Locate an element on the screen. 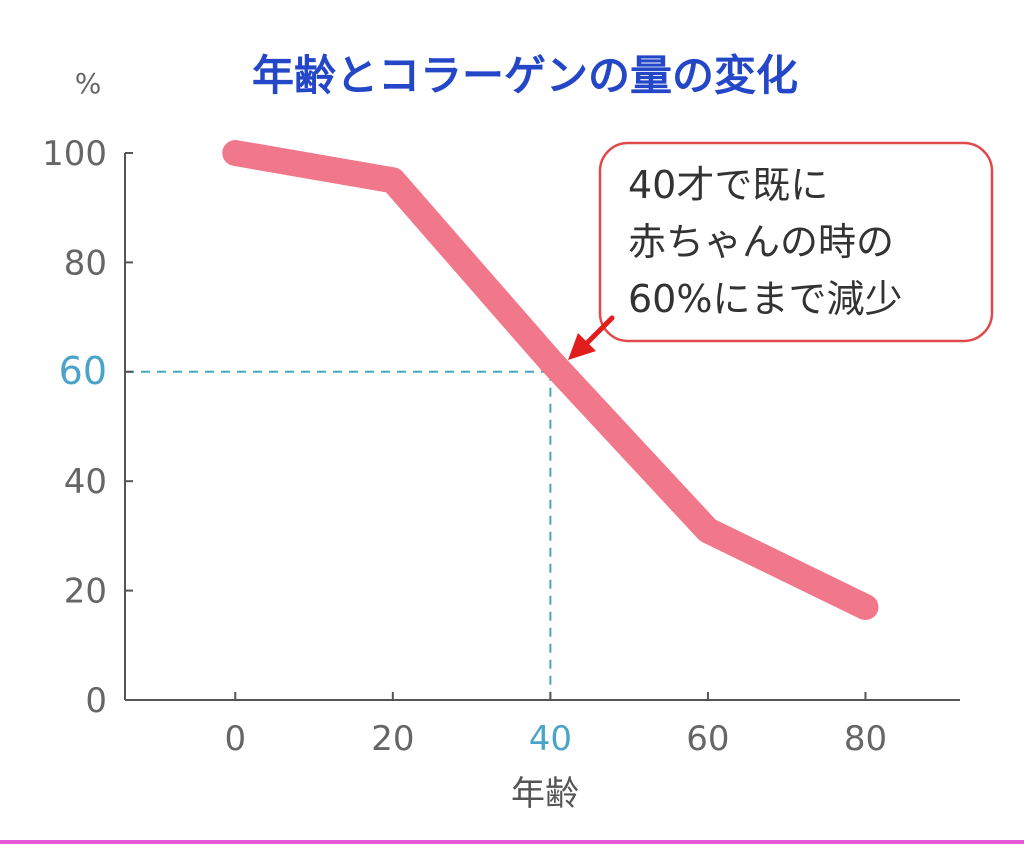  y-tick-label: 80 is located at coordinates (85, 263).